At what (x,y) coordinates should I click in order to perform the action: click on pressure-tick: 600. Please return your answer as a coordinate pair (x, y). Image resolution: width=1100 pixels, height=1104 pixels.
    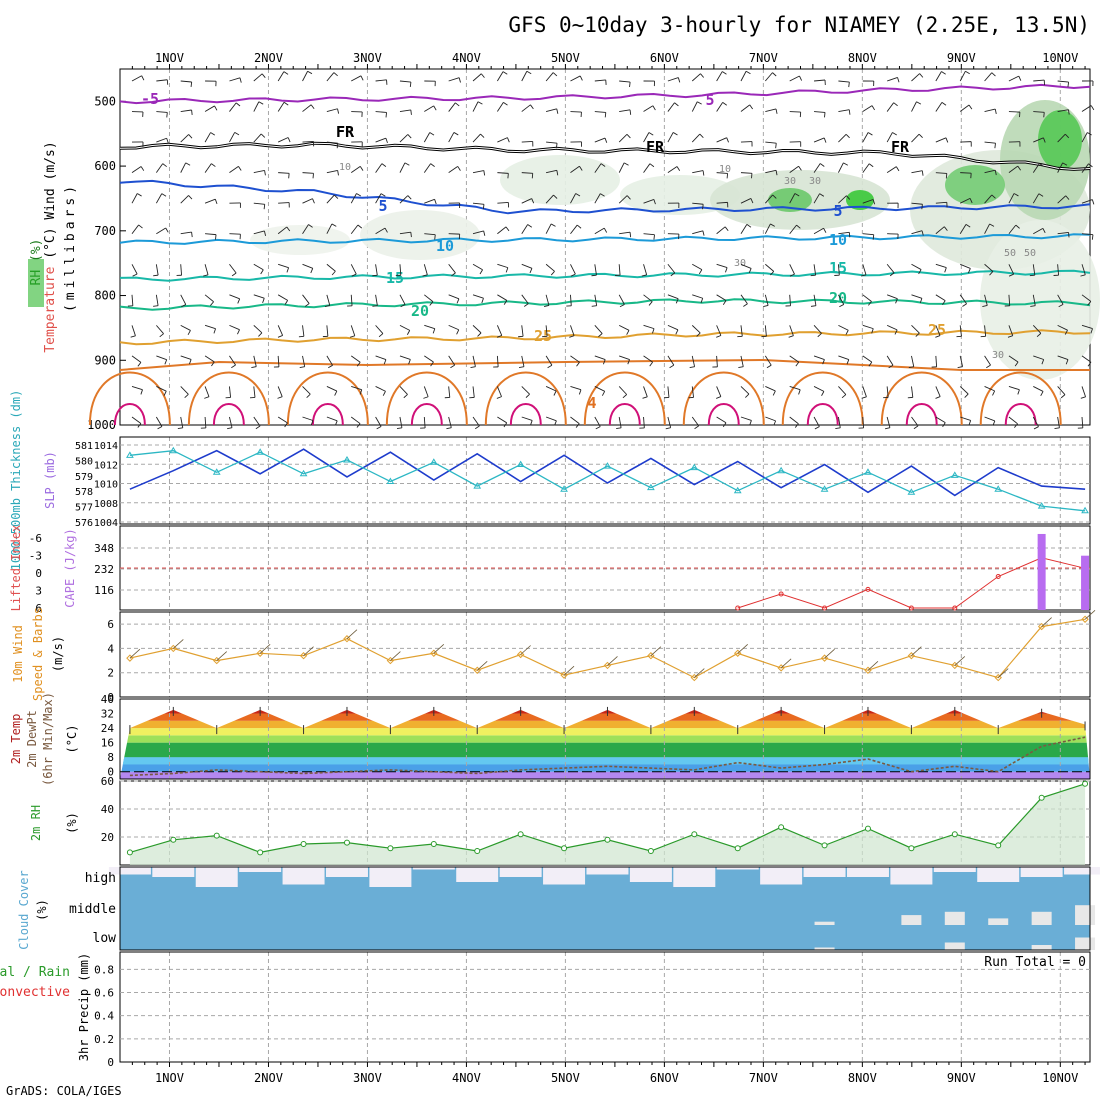
    Looking at the image, I should click on (105, 166).